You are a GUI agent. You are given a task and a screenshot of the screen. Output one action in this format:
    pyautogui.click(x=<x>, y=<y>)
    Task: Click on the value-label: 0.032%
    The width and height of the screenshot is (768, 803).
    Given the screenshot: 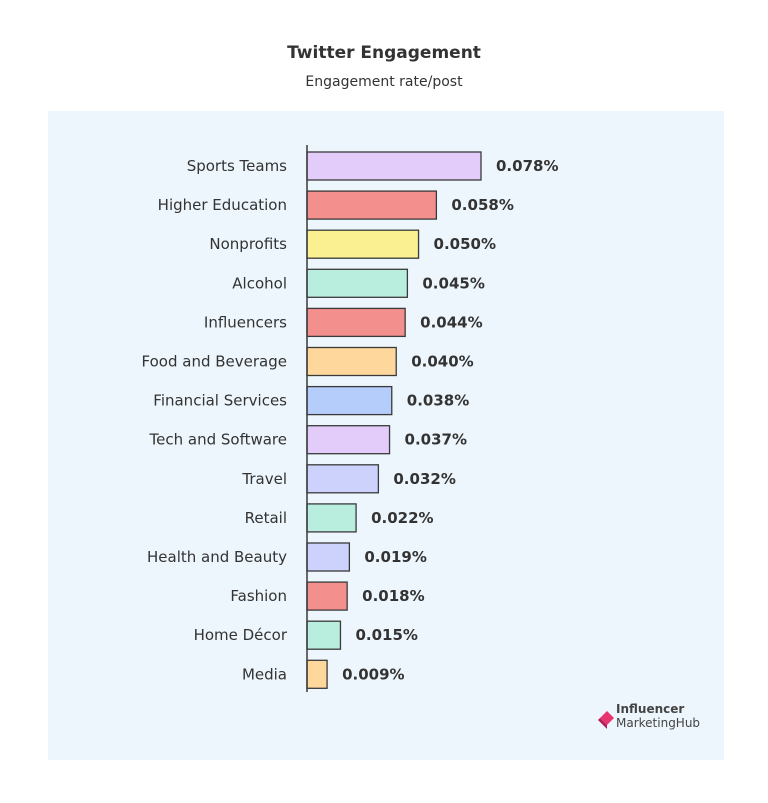 What is the action you would take?
    pyautogui.click(x=424, y=479)
    